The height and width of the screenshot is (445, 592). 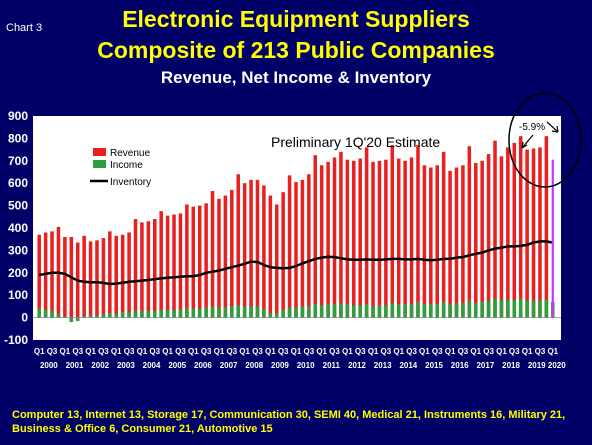 What do you see at coordinates (434, 365) in the screenshot?
I see `x-year-label: 2015` at bounding box center [434, 365].